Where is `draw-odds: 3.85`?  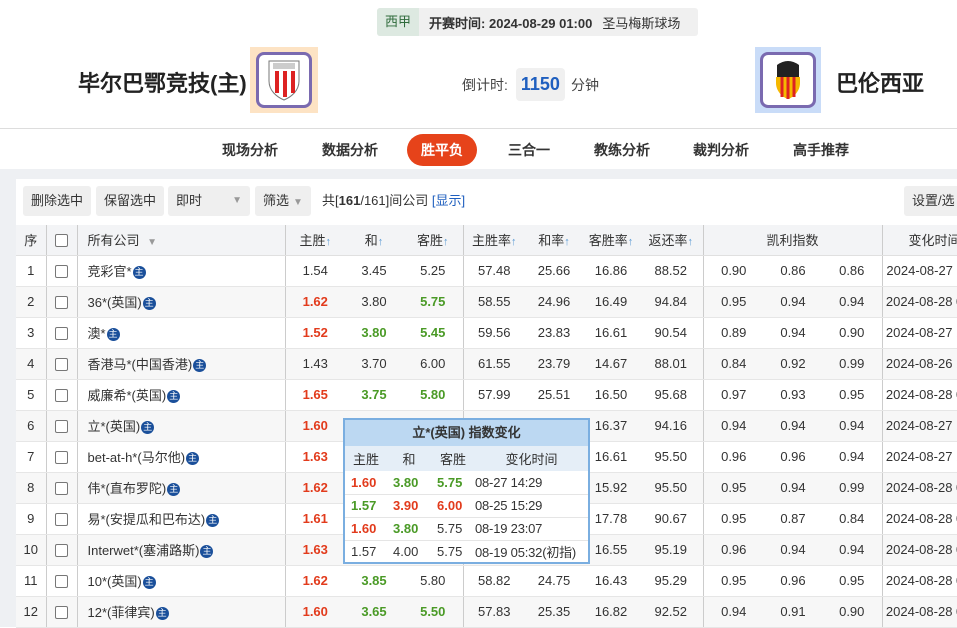 draw-odds: 3.85 is located at coordinates (374, 581).